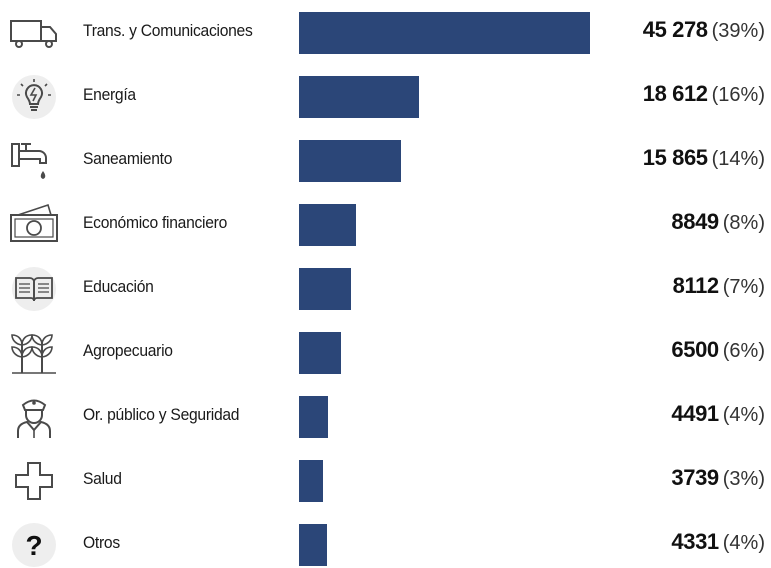 This screenshot has height=568, width=771. Describe the element at coordinates (675, 93) in the screenshot. I see `value-label: 18 612` at that location.